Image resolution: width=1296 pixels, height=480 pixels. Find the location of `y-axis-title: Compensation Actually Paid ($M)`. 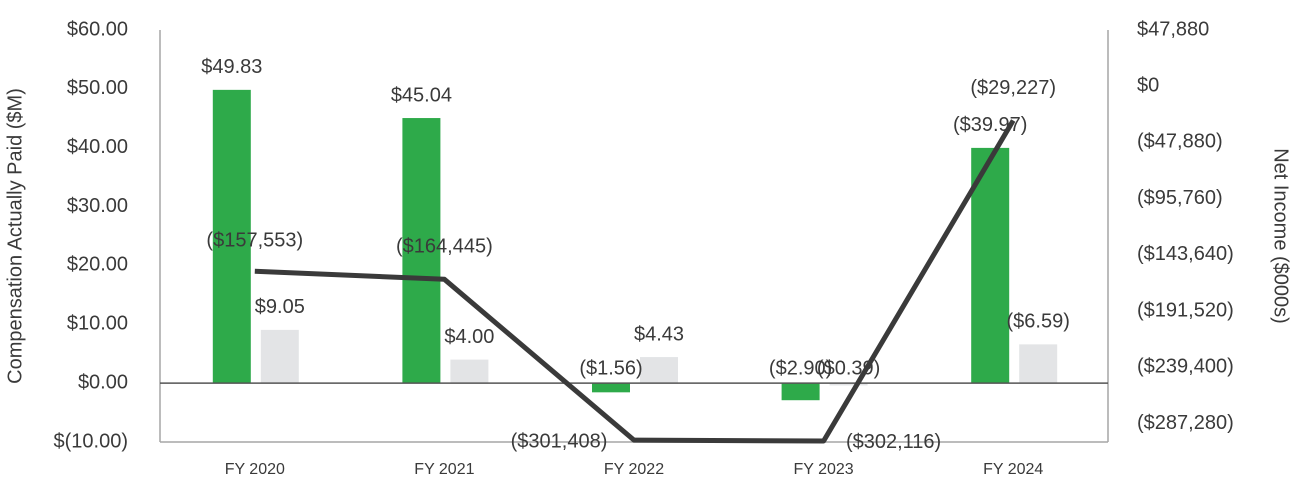

y-axis-title: Compensation Actually Paid ($M) is located at coordinates (15, 236).